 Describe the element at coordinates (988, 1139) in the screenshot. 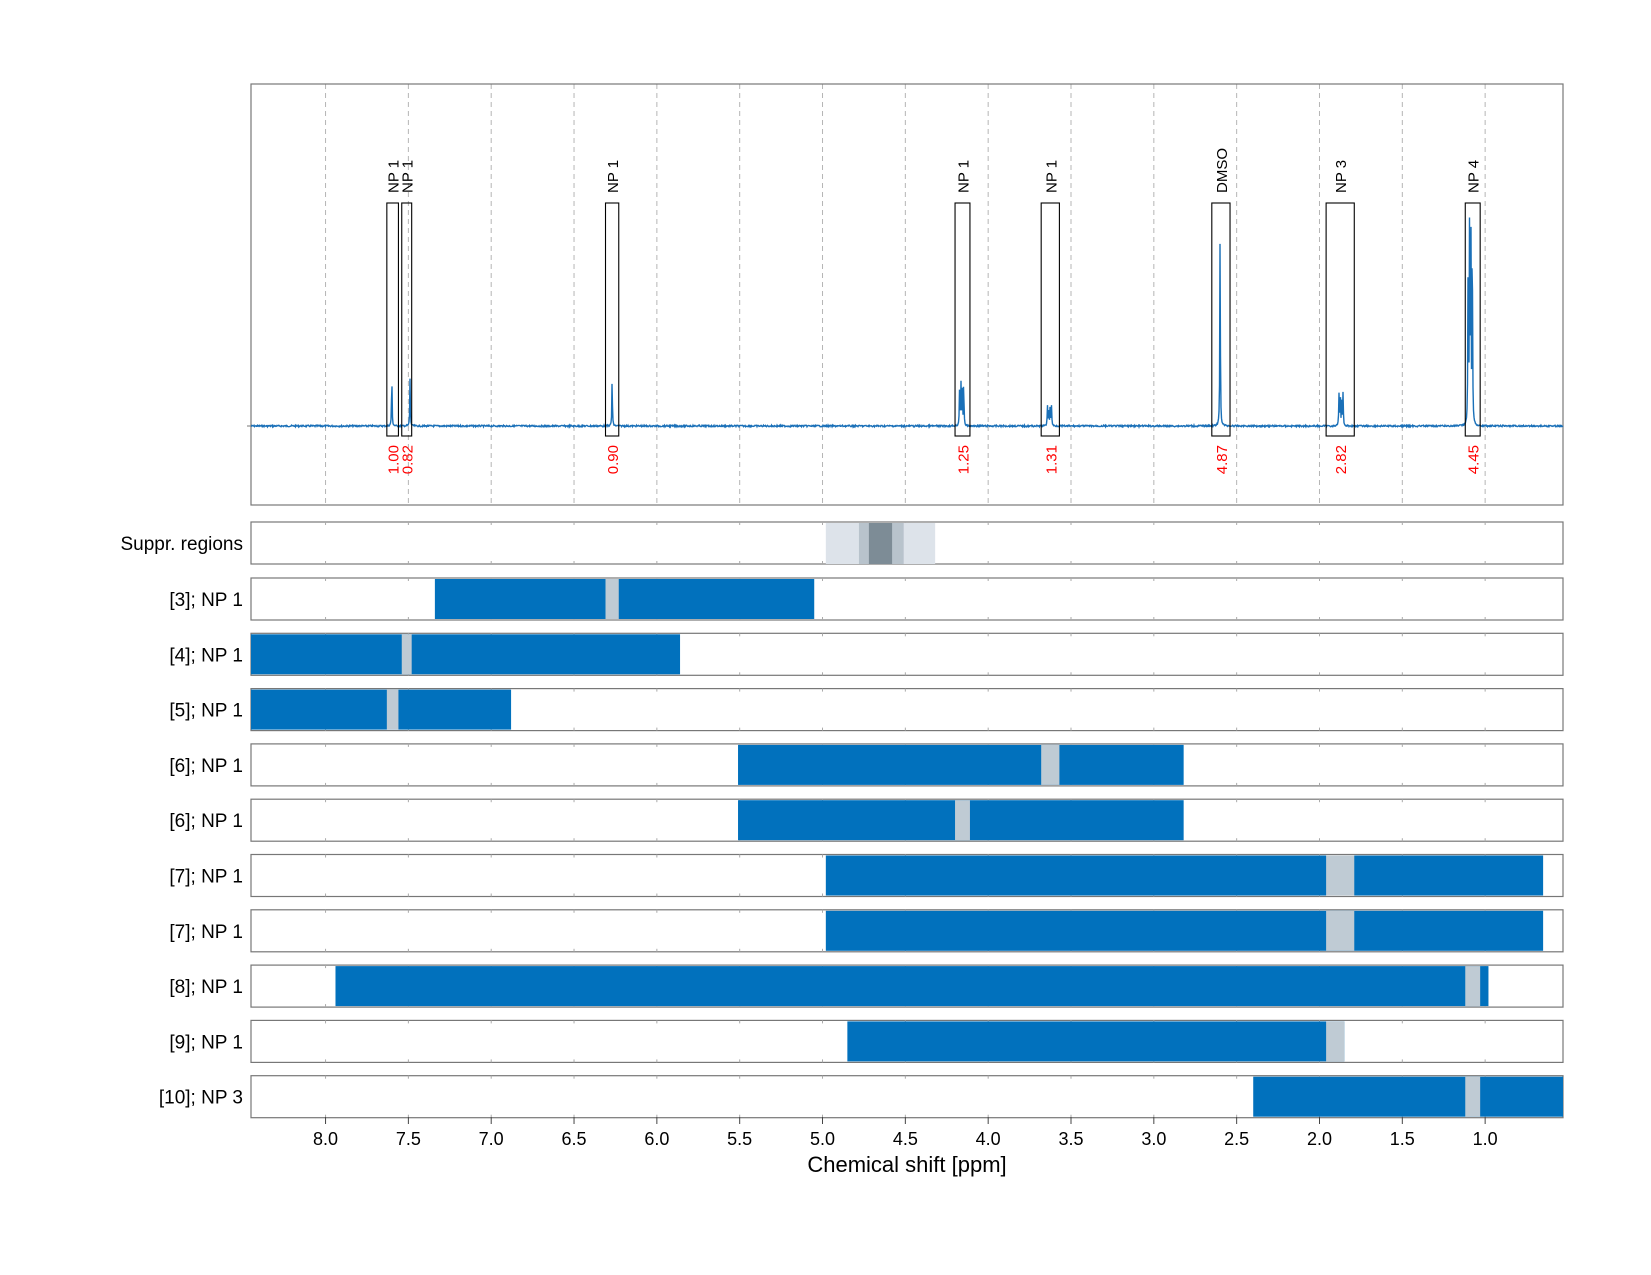

I see `x-tick-label: 4.0` at that location.